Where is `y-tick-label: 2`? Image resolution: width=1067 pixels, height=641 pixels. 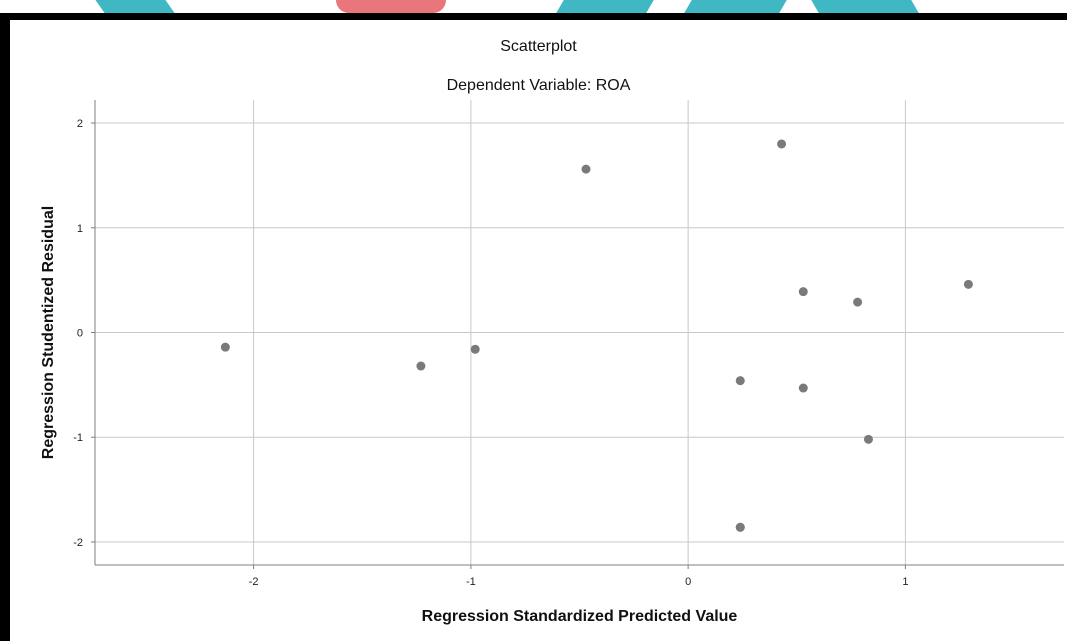
y-tick-label: 2 is located at coordinates (80, 124).